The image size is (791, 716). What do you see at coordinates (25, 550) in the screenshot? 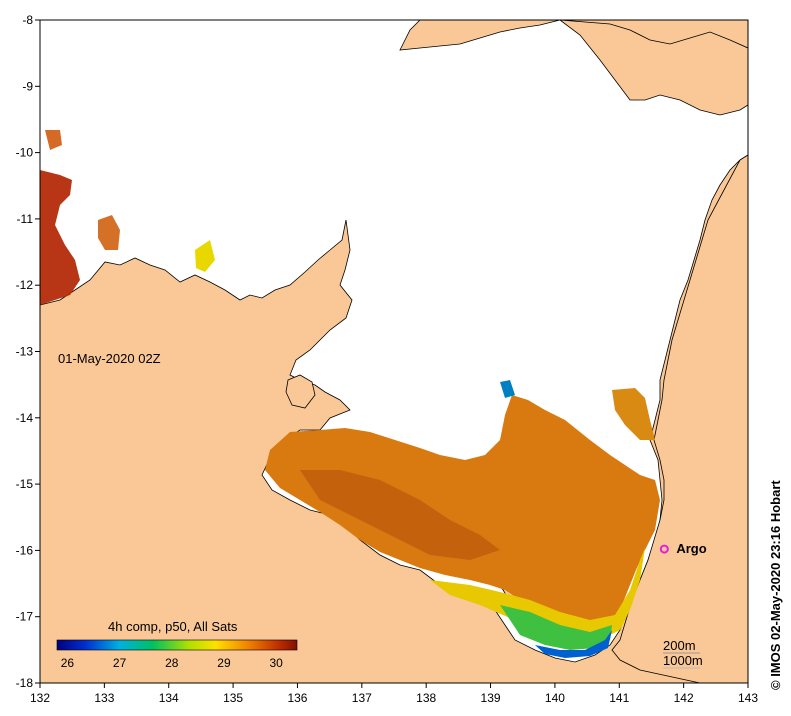
I see `lat-tick-label: -16` at bounding box center [25, 550].